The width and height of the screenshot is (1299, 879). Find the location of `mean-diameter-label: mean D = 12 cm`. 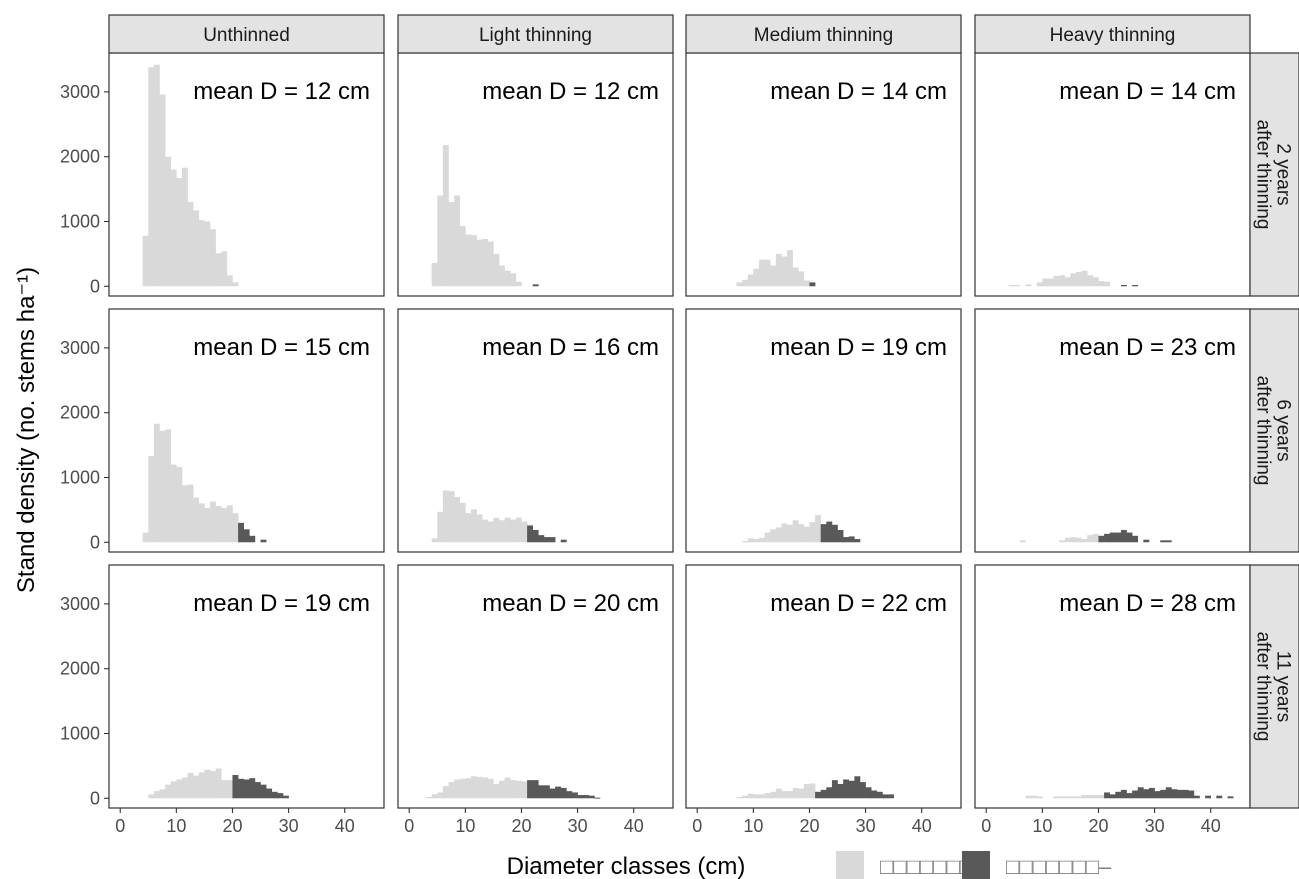

mean-diameter-label: mean D = 12 cm is located at coordinates (570, 91).